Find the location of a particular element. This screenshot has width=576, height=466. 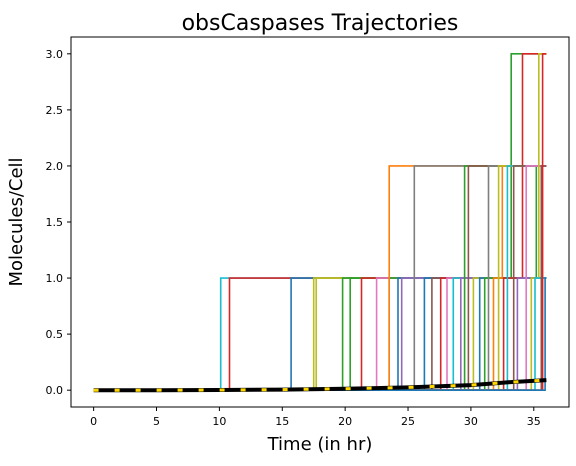

x-tick-label: 20 is located at coordinates (345, 421).